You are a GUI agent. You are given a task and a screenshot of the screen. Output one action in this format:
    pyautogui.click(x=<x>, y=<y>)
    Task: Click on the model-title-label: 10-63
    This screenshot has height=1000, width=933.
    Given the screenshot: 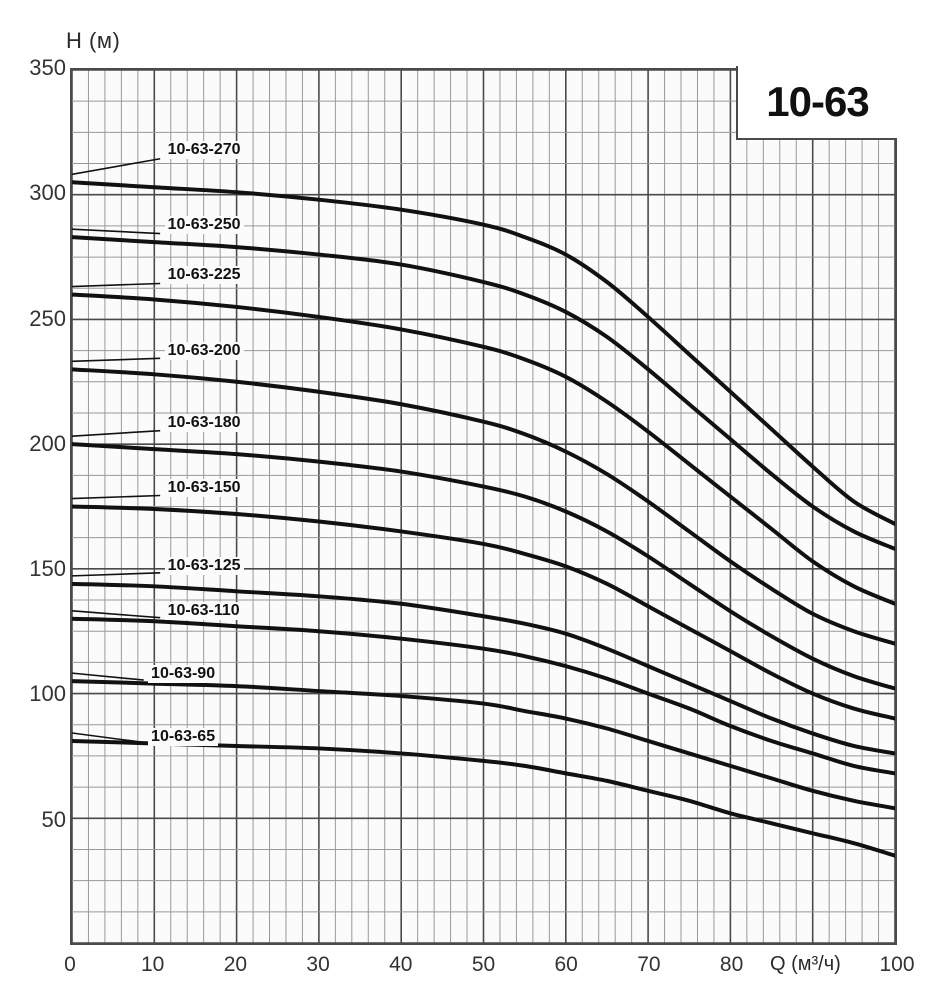 What is the action you would take?
    pyautogui.click(x=817, y=101)
    